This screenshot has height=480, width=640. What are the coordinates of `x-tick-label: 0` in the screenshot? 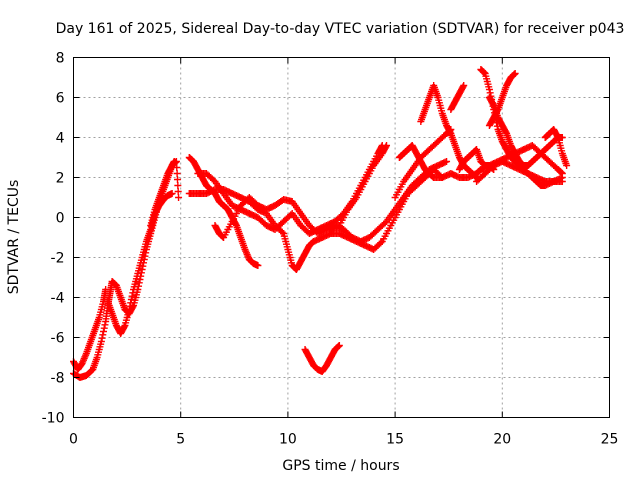 It's located at (73, 440).